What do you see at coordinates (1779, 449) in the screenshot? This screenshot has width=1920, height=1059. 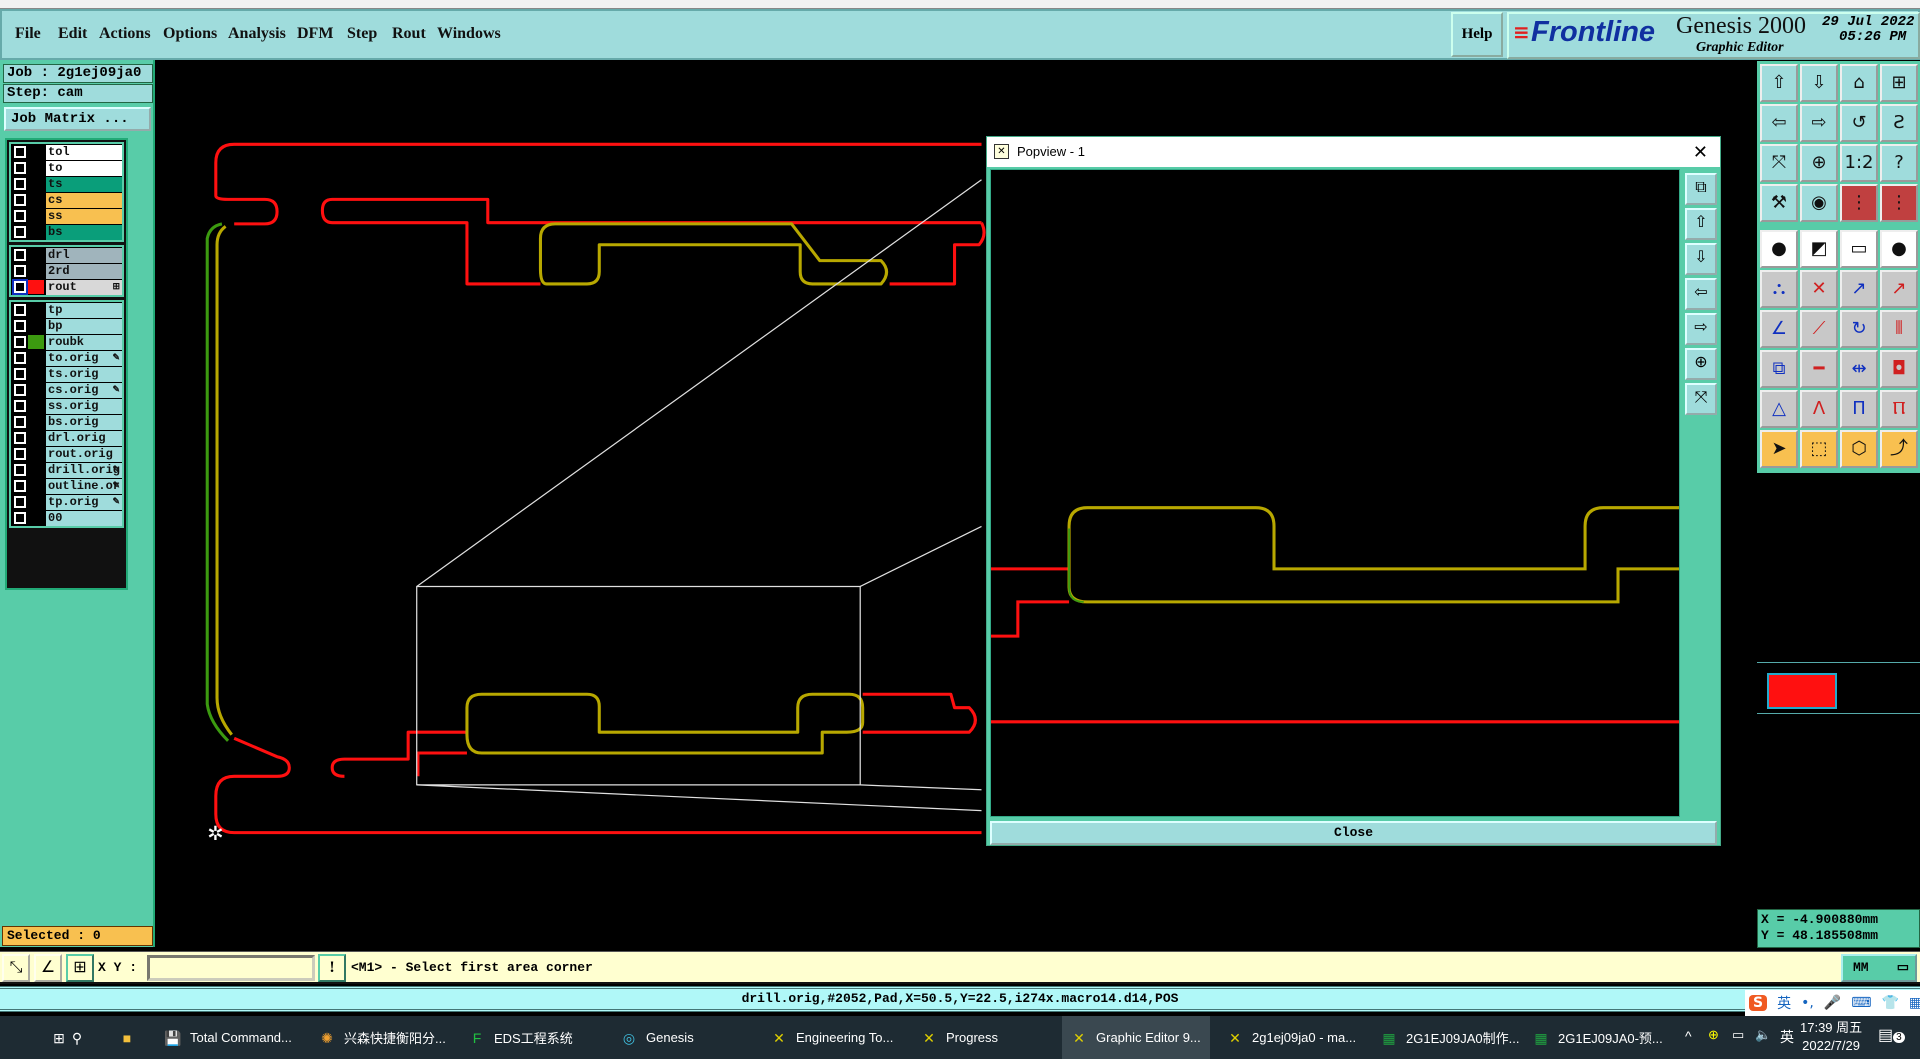 I see `select-pointer-button: ➤` at bounding box center [1779, 449].